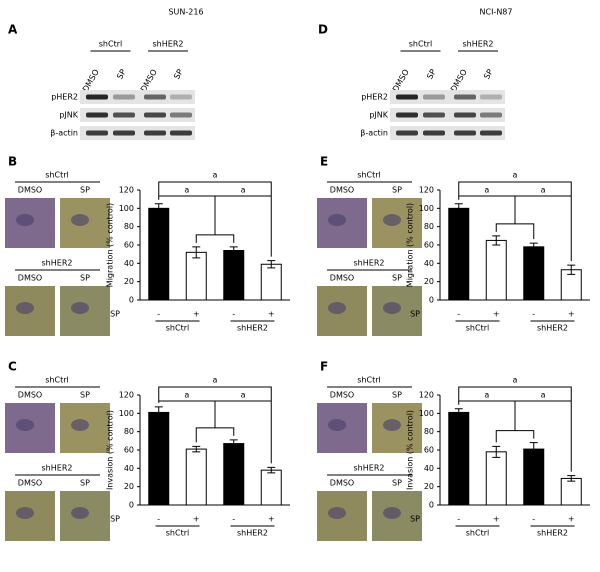 This screenshot has width=600, height=572. Describe the element at coordinates (426, 395) in the screenshot. I see `y-tick-label: 120` at that location.